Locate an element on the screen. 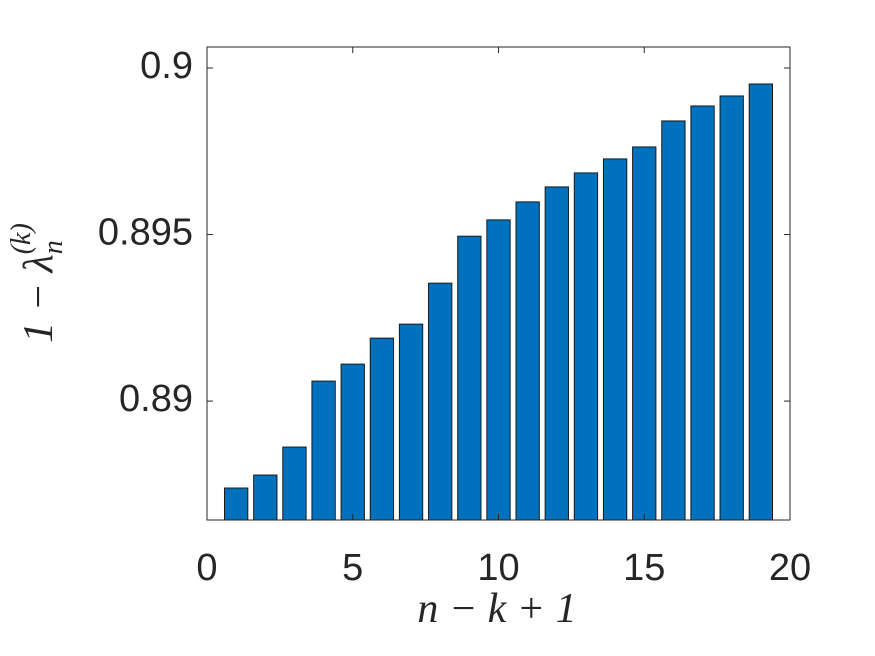 The height and width of the screenshot is (656, 875). x-tick-label: 0 is located at coordinates (206, 568).